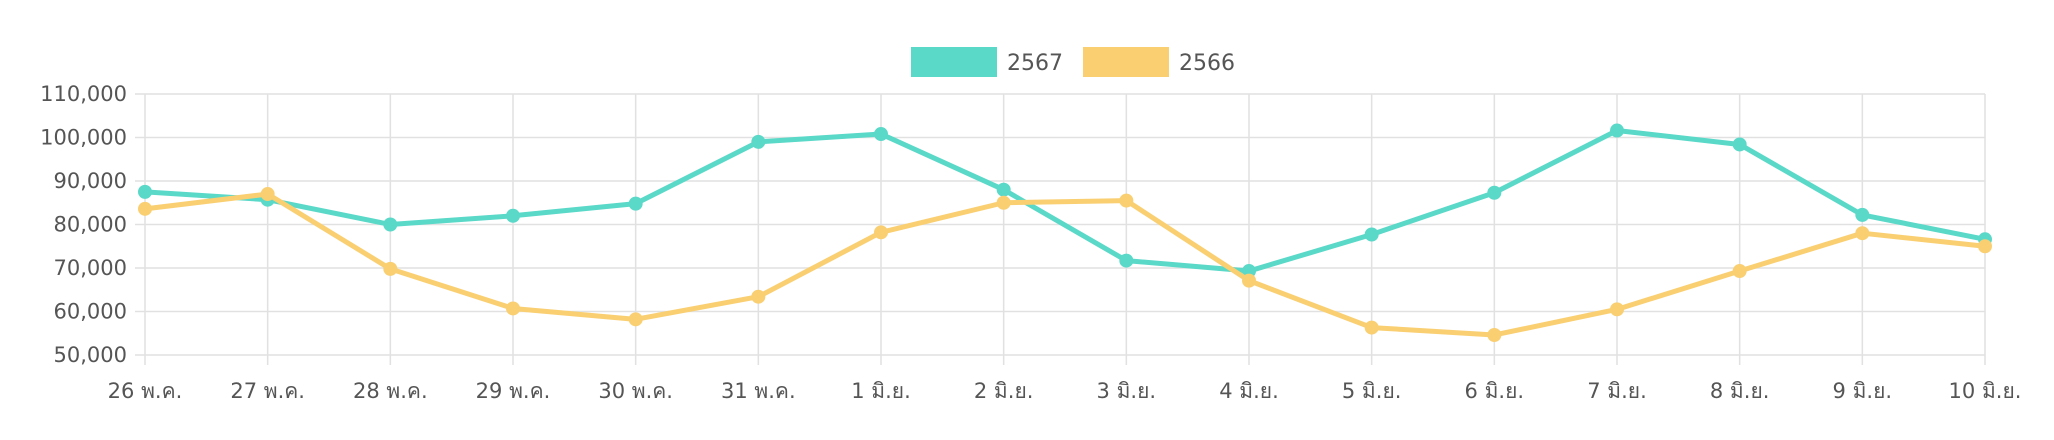 This screenshot has width=2054, height=440. I want to click on legend: 2567 2566, so click(1073, 62).